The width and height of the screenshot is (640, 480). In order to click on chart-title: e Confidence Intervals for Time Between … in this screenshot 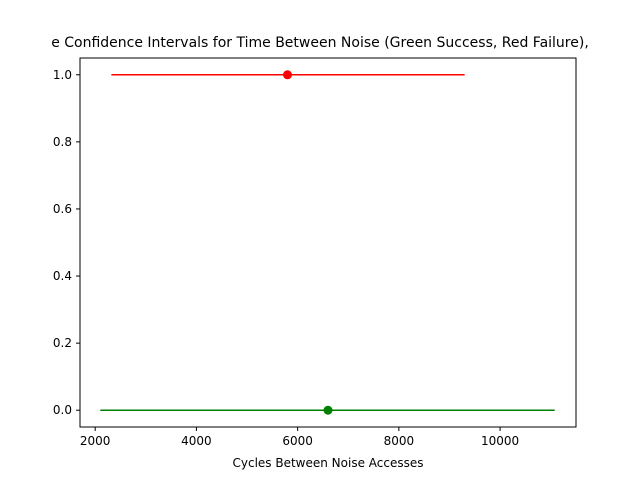, I will do `click(320, 43)`.